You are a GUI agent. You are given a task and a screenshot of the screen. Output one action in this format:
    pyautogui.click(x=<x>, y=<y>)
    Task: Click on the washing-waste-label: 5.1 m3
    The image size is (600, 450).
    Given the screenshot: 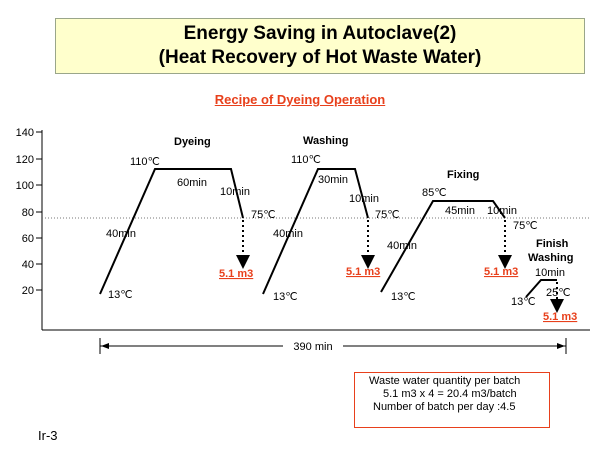 What is the action you would take?
    pyautogui.click(x=363, y=272)
    